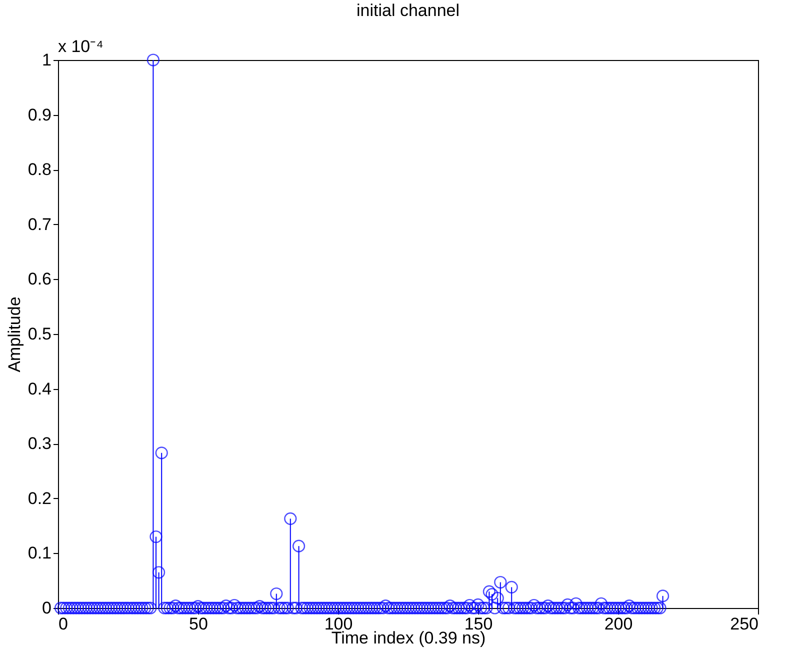 The width and height of the screenshot is (800, 648). Describe the element at coordinates (40, 334) in the screenshot. I see `y-tick-label: 0.5` at that location.